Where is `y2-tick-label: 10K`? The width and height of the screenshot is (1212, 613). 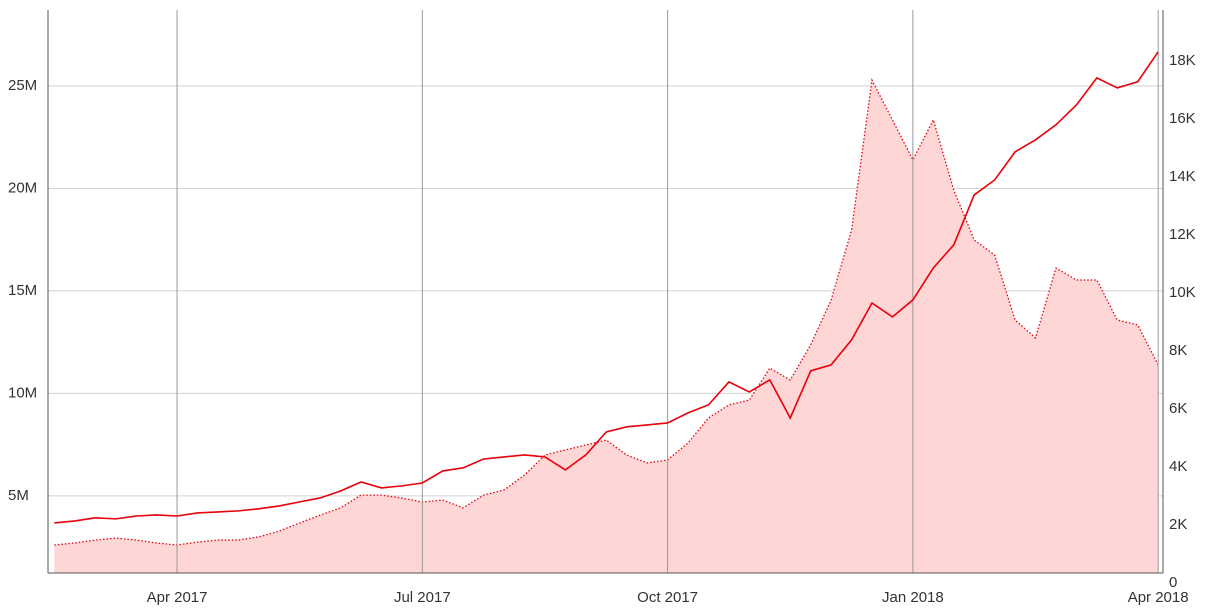
y2-tick-label: 10K is located at coordinates (1182, 292).